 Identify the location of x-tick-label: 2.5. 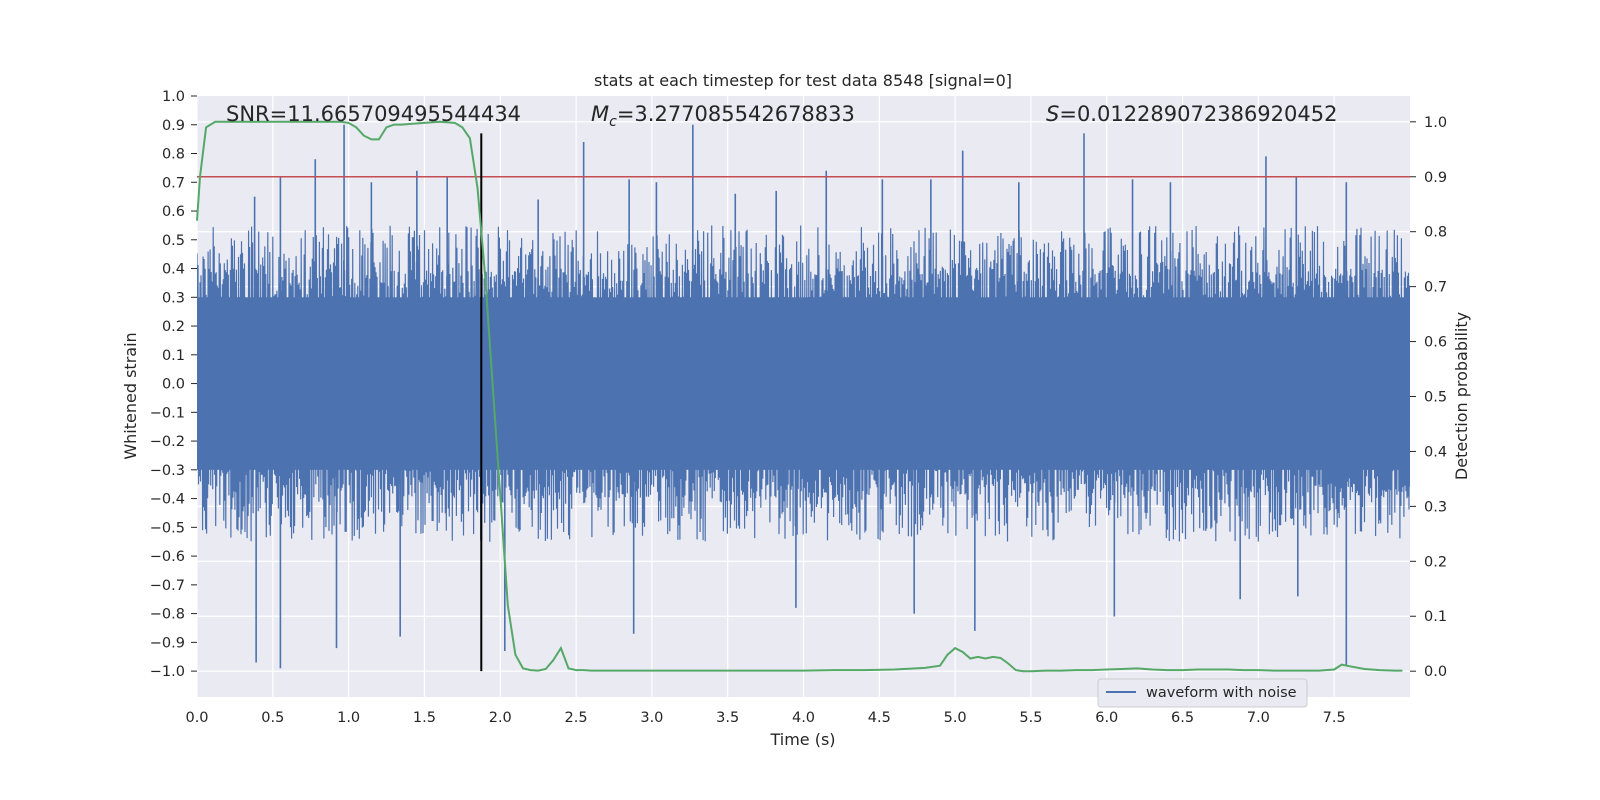
(576, 718).